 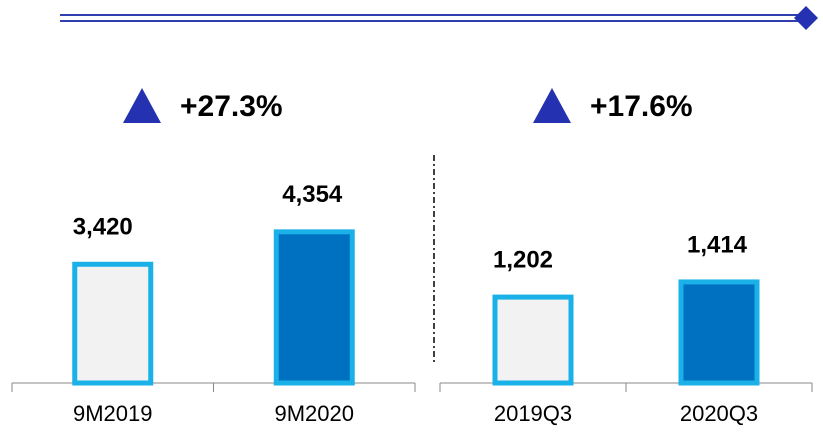 What do you see at coordinates (314, 413) in the screenshot?
I see `x-tick-label: 9M2020` at bounding box center [314, 413].